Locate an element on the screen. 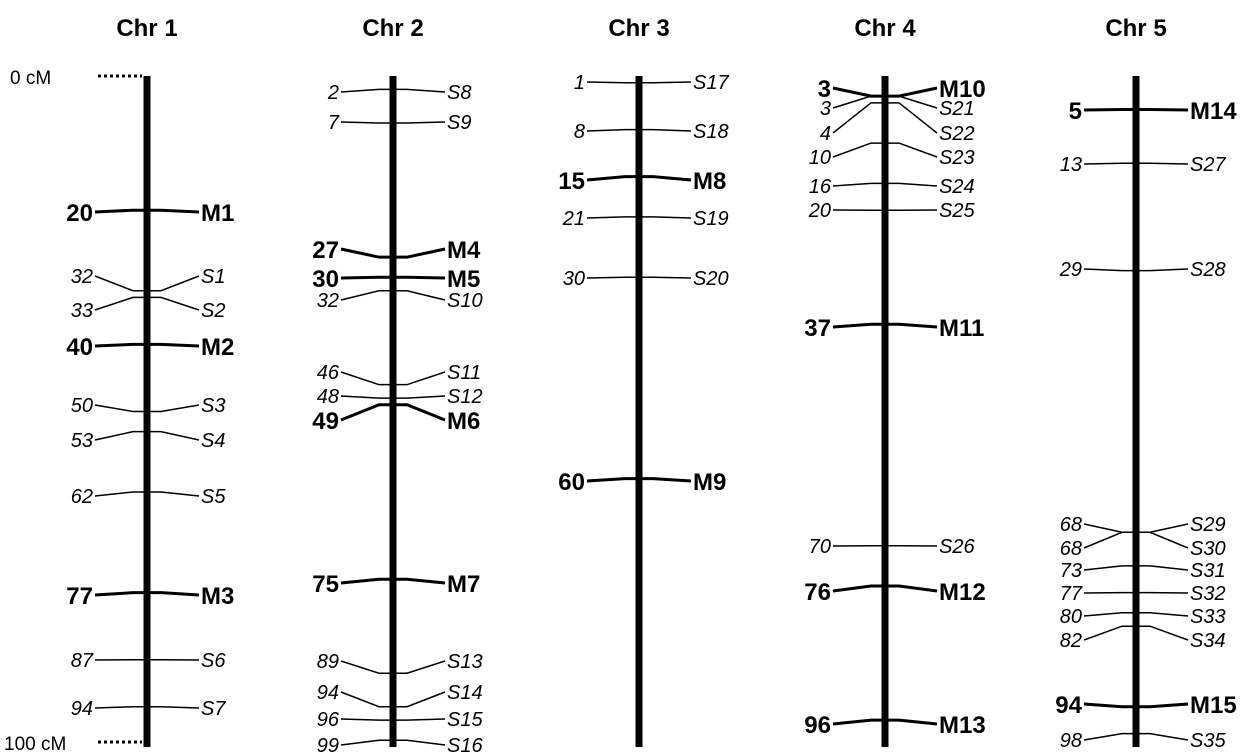  marker-S14: 94 S14 is located at coordinates (400, 695).